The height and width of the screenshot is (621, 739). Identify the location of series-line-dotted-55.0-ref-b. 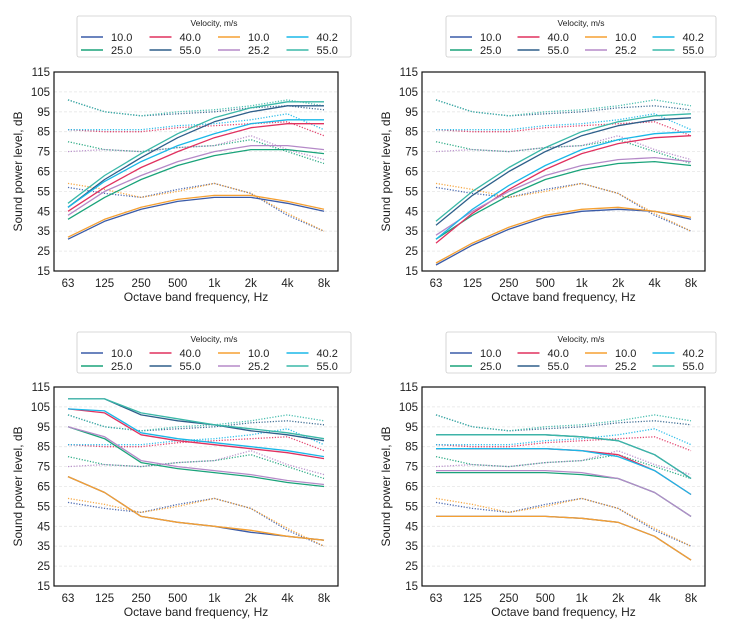
(563, 423).